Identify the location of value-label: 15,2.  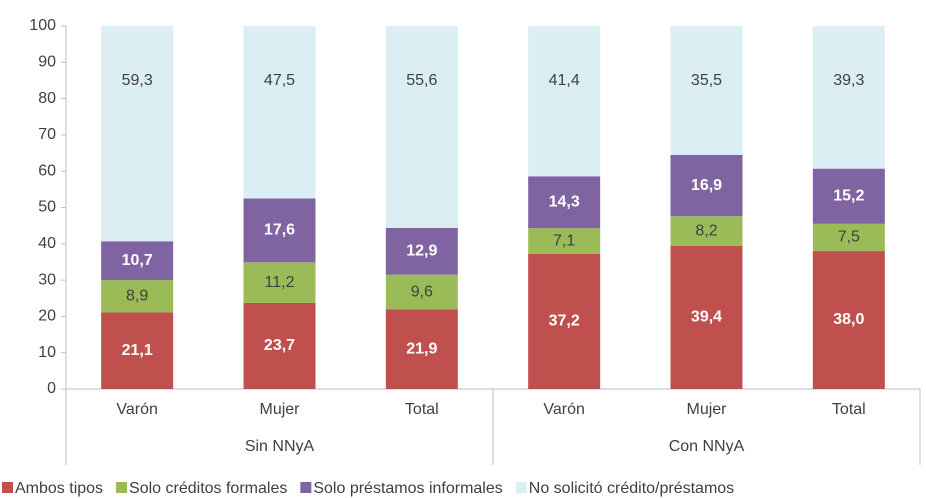
(848, 195).